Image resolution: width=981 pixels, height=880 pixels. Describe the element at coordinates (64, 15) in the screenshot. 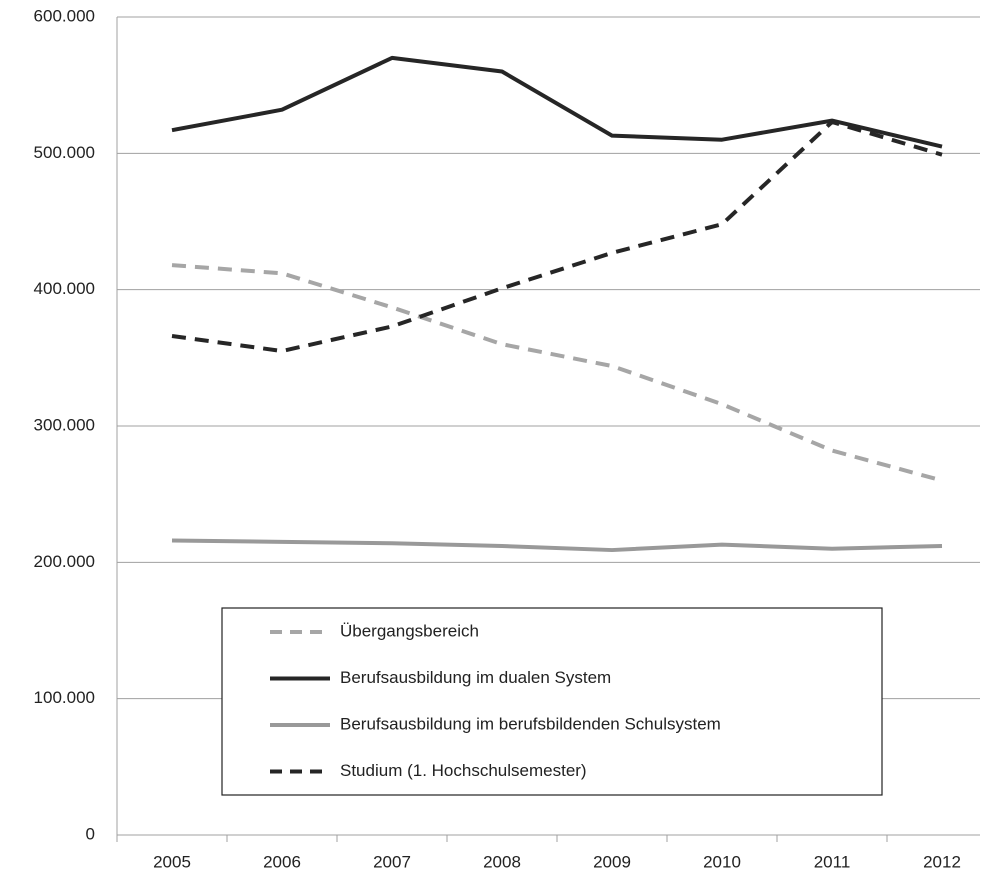

I see `y-tick-label: 600.000` at that location.